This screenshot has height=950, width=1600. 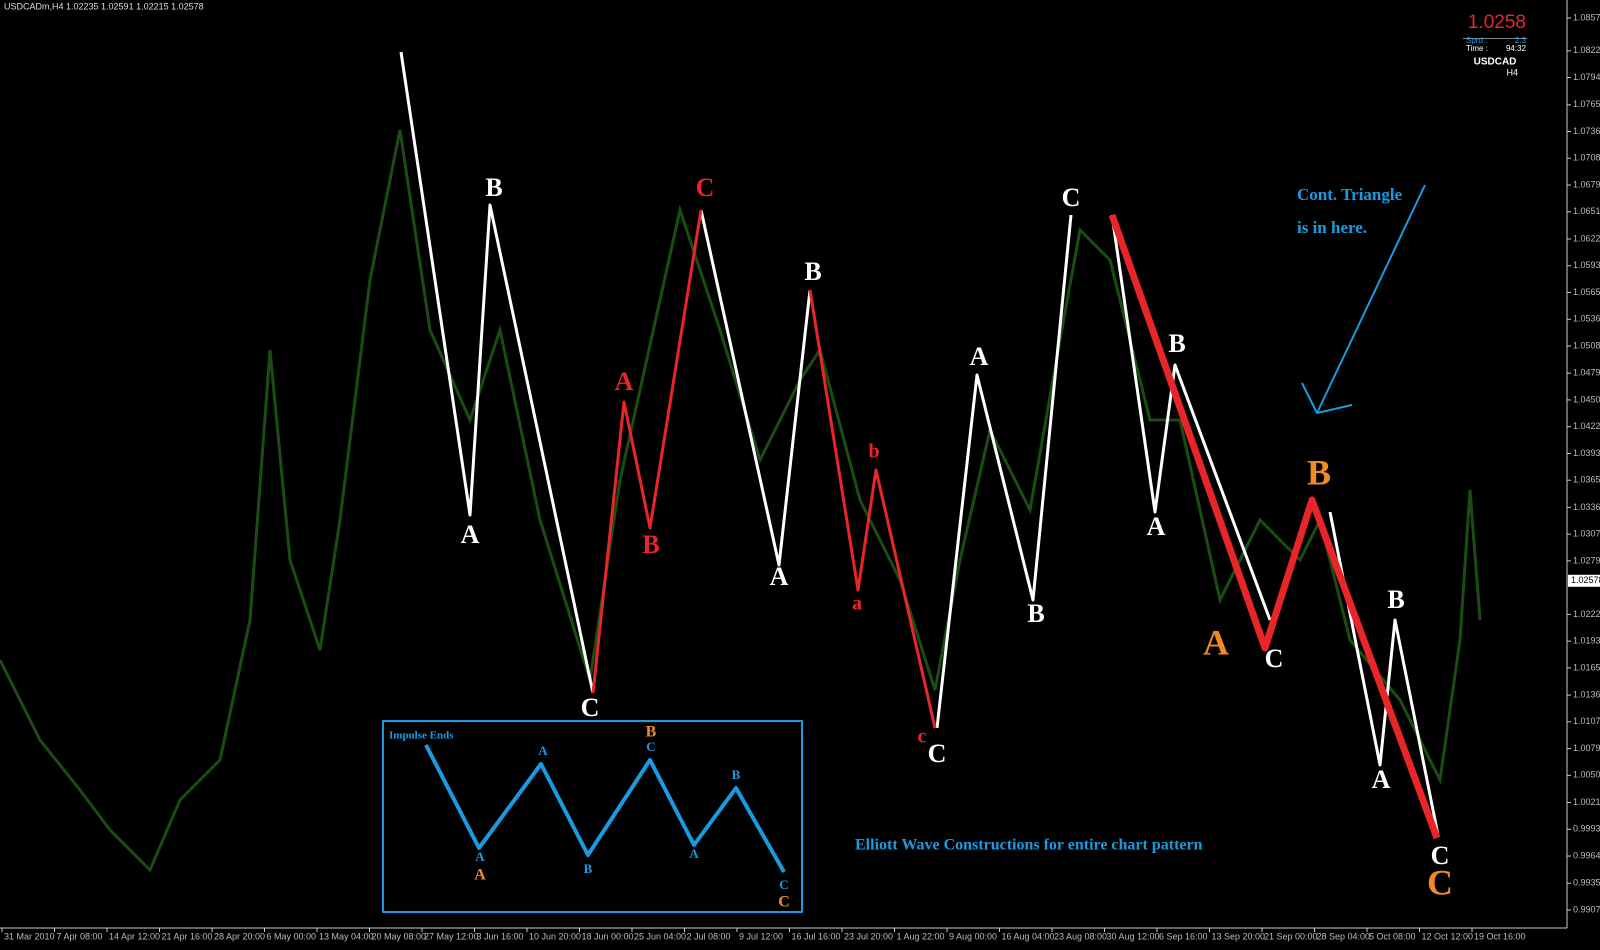 I want to click on arrow-head, so click(x=1327, y=398).